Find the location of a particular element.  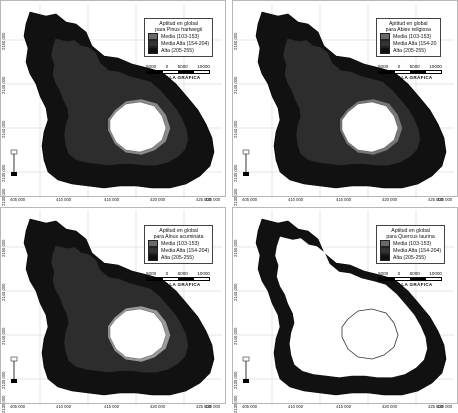

legend-subtitle: para Pinus hartwegii is located at coordinates (179, 30).